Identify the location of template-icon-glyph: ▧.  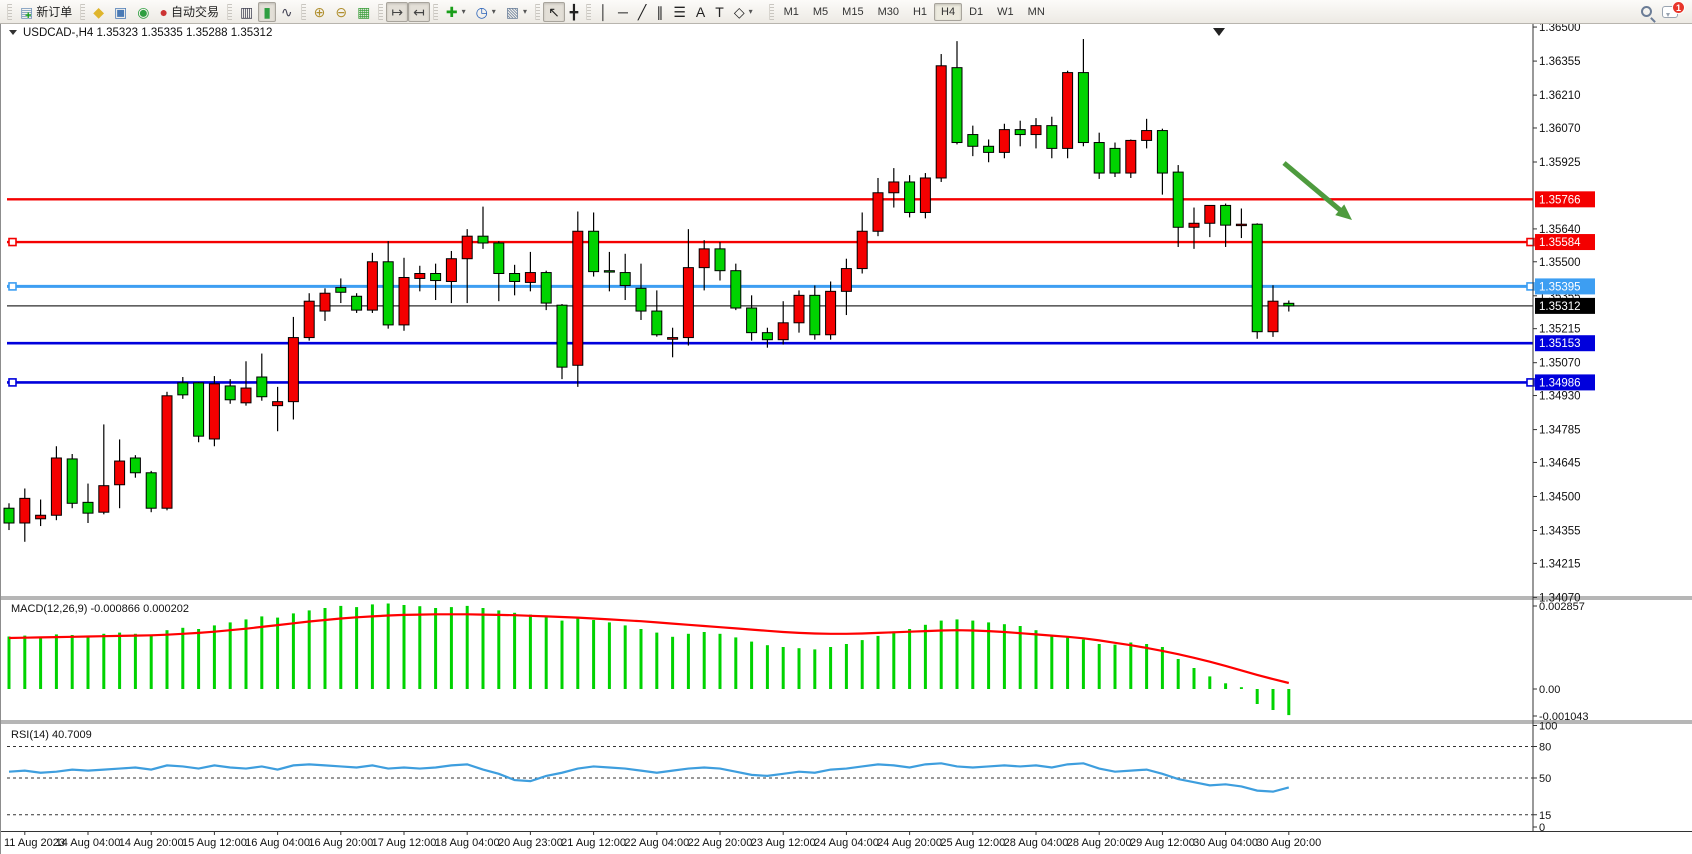
(512, 11).